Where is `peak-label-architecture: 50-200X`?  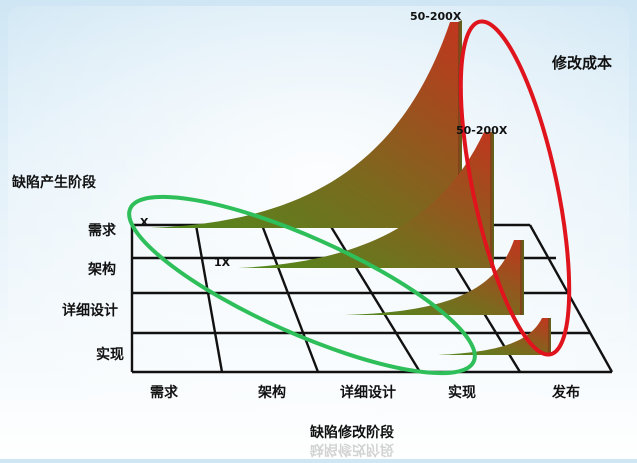 peak-label-architecture: 50-200X is located at coordinates (482, 130).